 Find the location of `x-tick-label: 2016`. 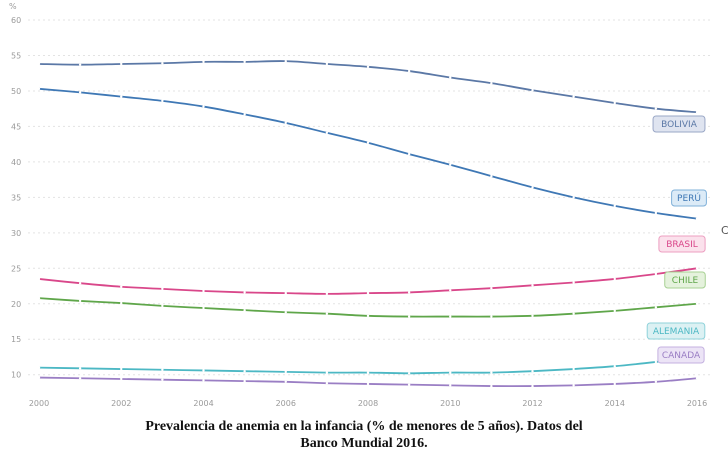

x-tick-label: 2016 is located at coordinates (697, 403).